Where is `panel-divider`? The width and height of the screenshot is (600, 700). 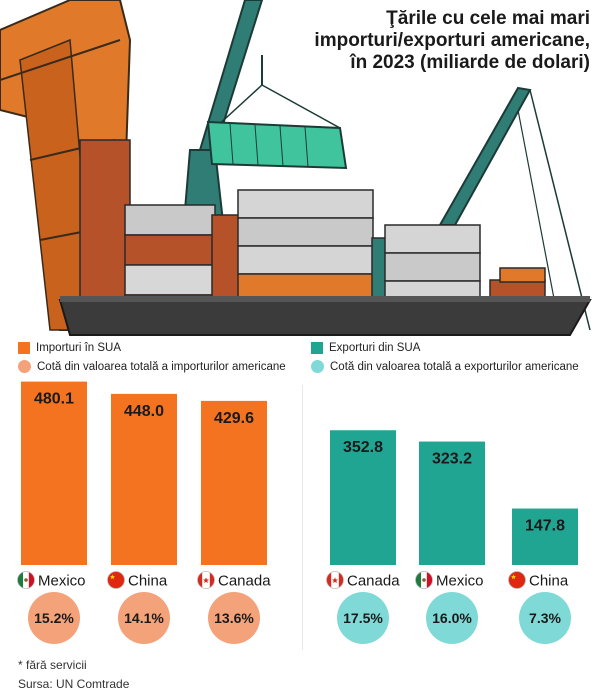
panel-divider is located at coordinates (302, 517).